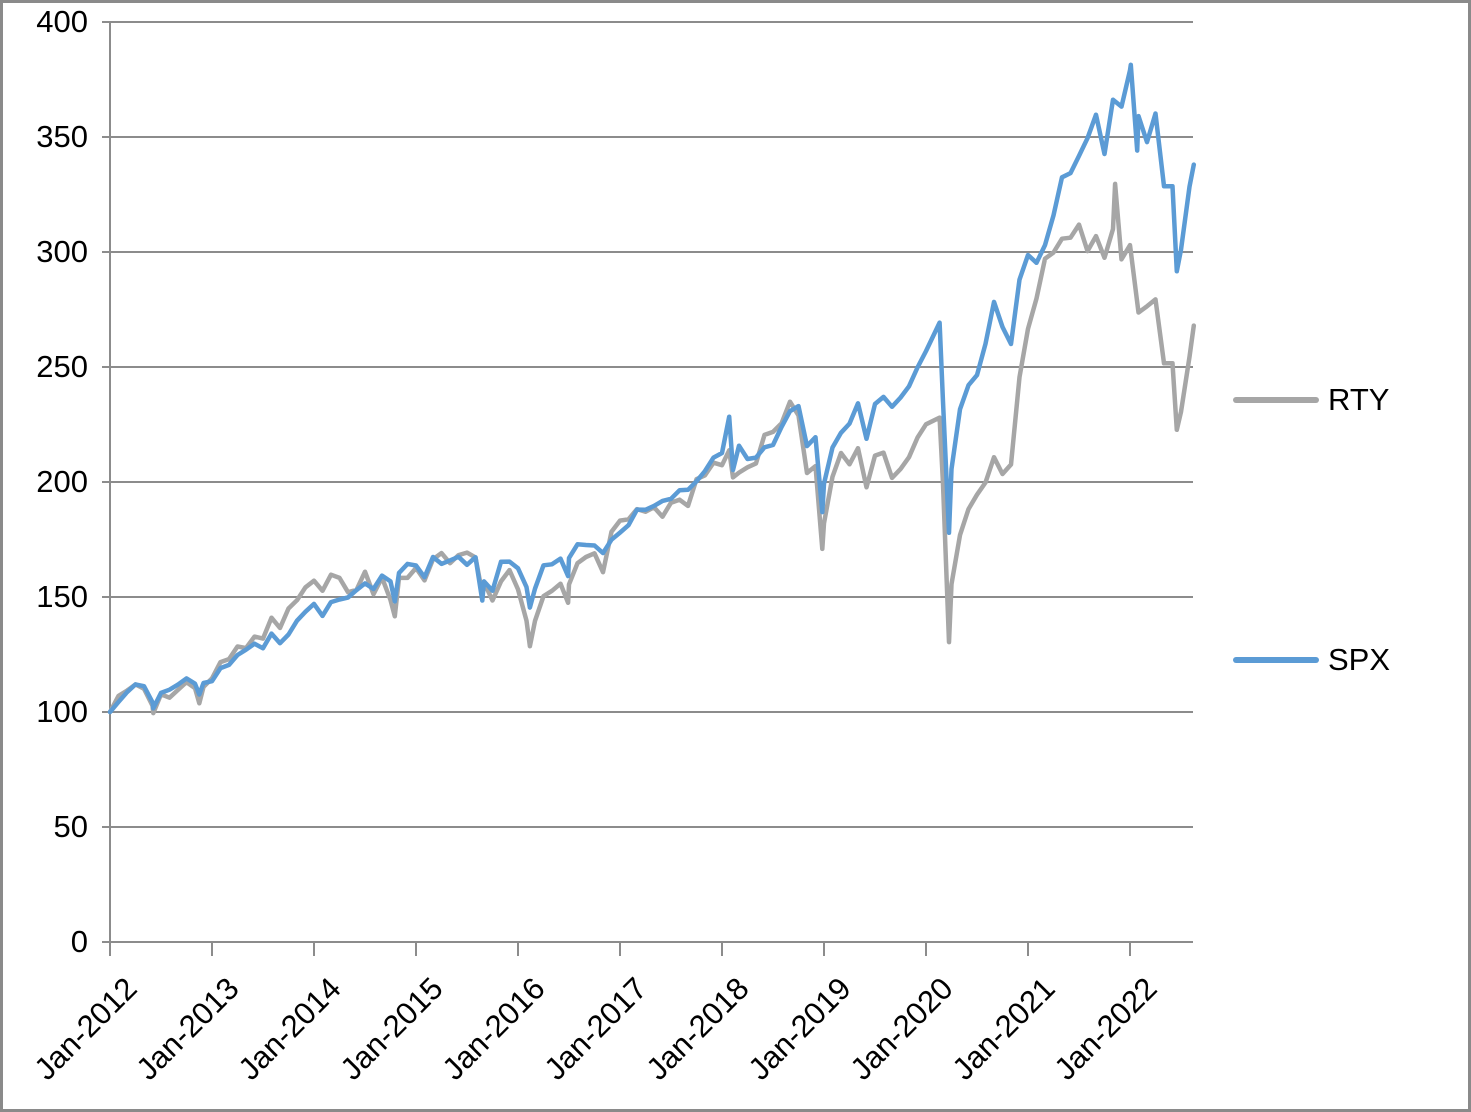  I want to click on y-tick-label-150: 150, so click(62, 596).